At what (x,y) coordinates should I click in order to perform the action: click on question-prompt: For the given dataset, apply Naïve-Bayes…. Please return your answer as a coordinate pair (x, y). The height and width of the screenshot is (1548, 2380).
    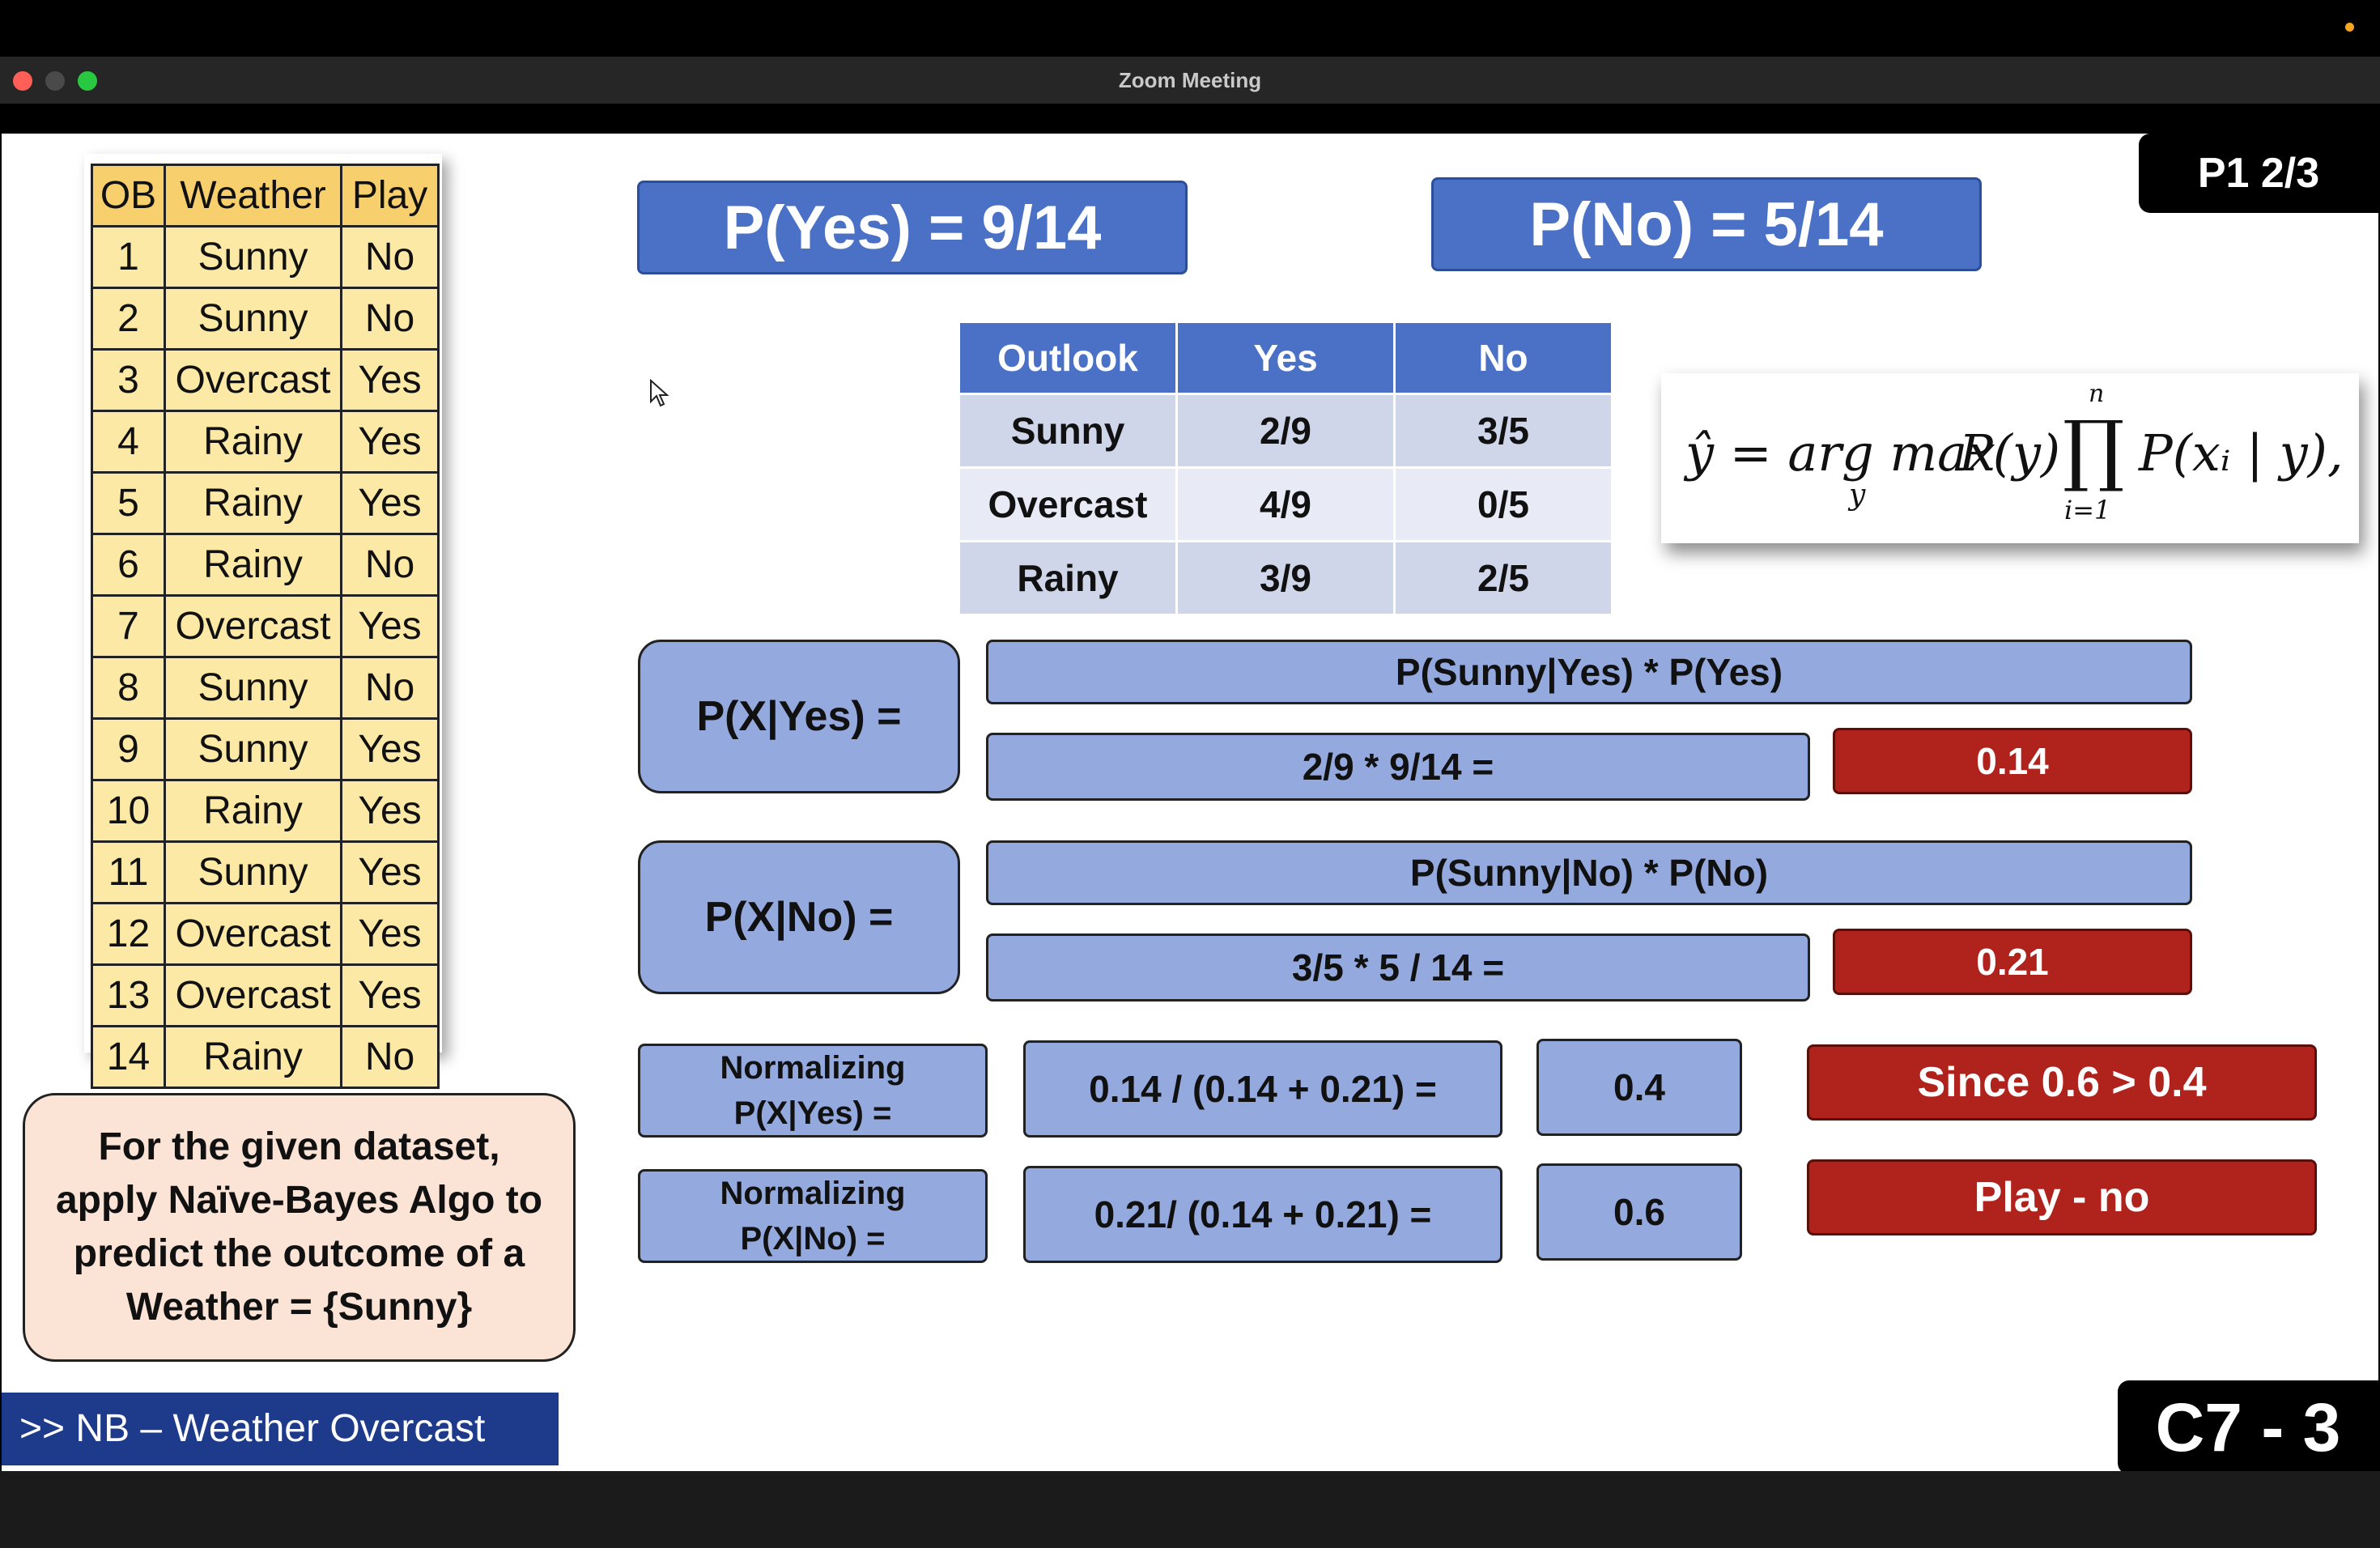
    Looking at the image, I should click on (299, 1227).